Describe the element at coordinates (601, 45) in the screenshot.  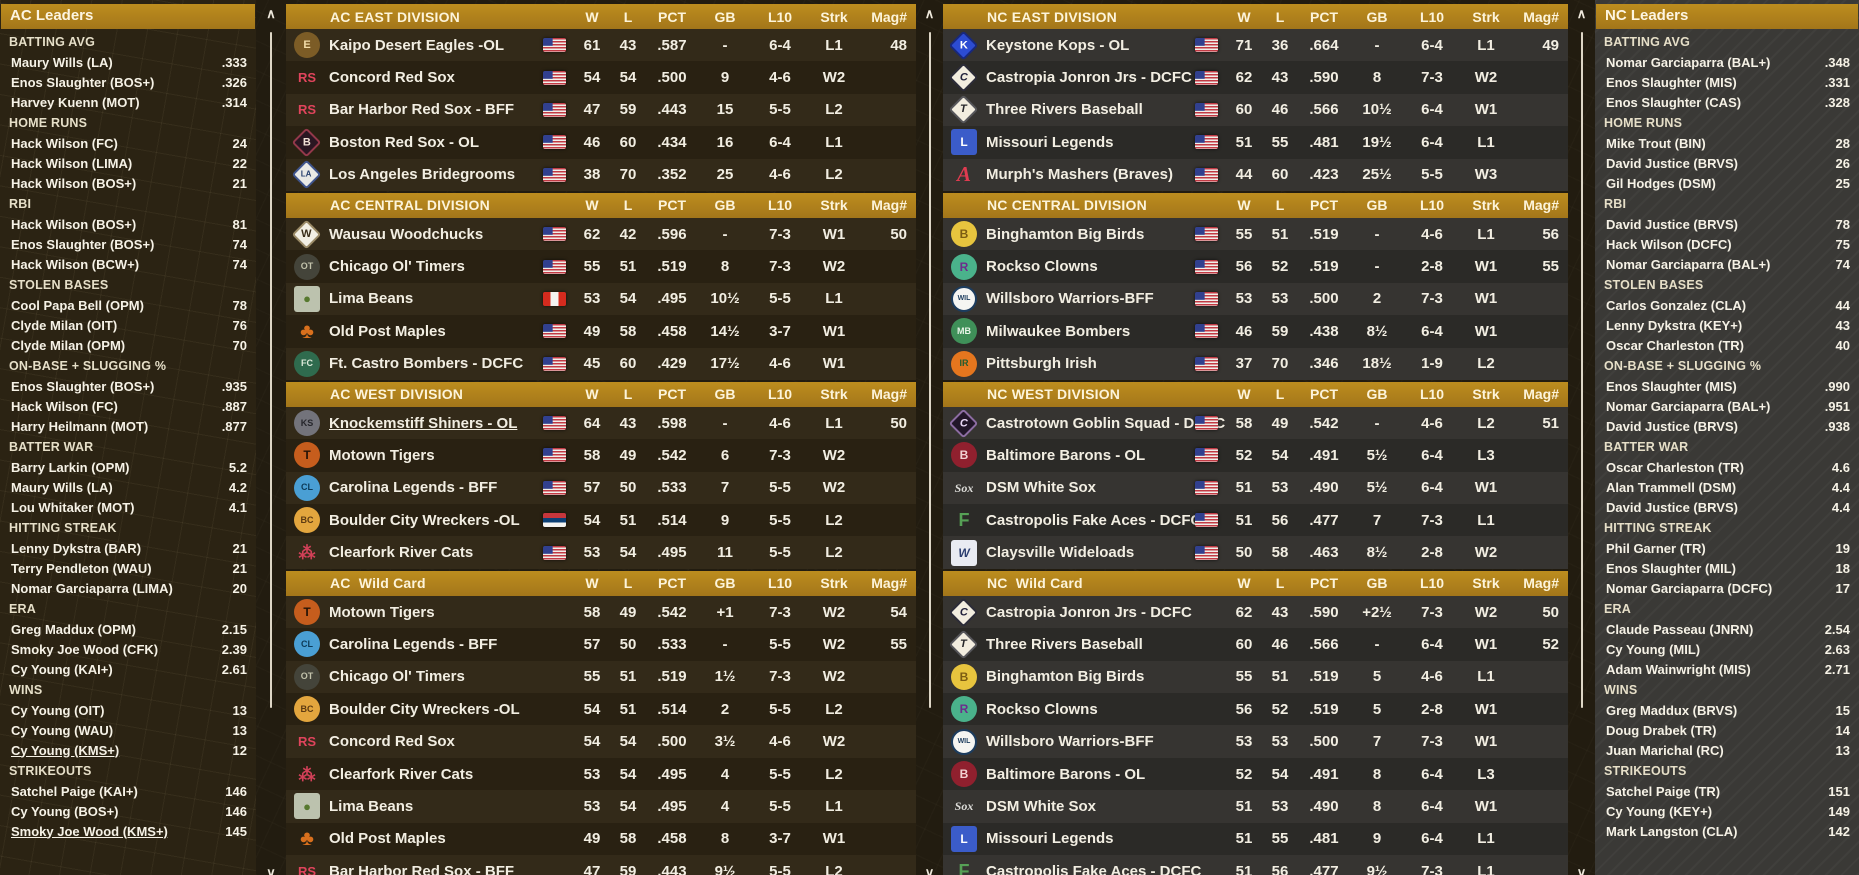
I see `team-row: E Kaipo Desert Eagles -OL 61 43 .587 - 6-4 L1 48` at that location.